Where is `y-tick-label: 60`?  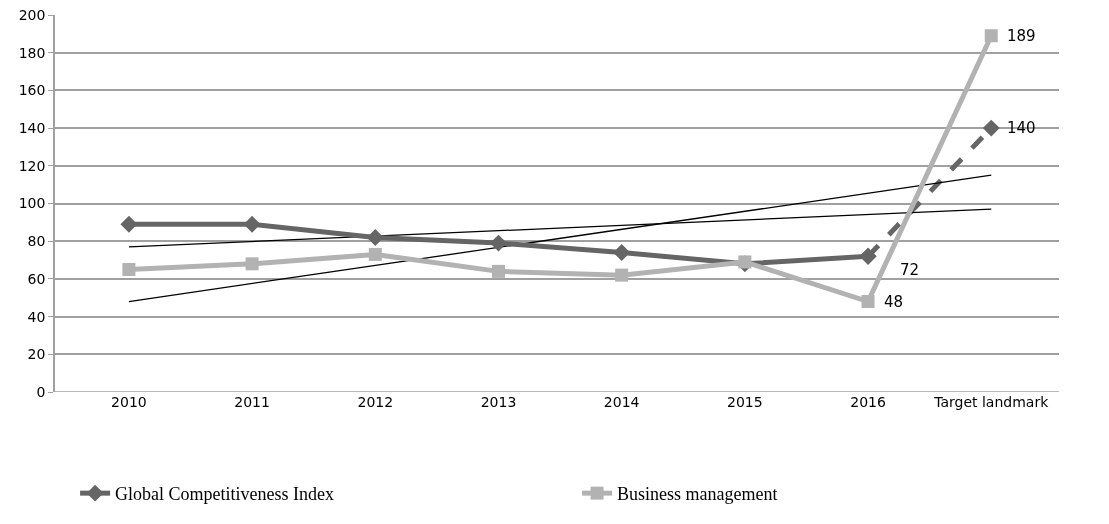 y-tick-label: 60 is located at coordinates (36, 278).